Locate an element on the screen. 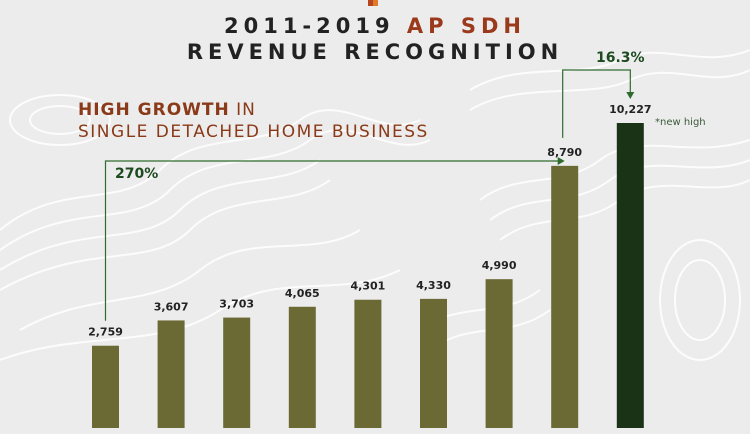 The height and width of the screenshot is (434, 750). bar-value-label: 4,301 is located at coordinates (368, 286).